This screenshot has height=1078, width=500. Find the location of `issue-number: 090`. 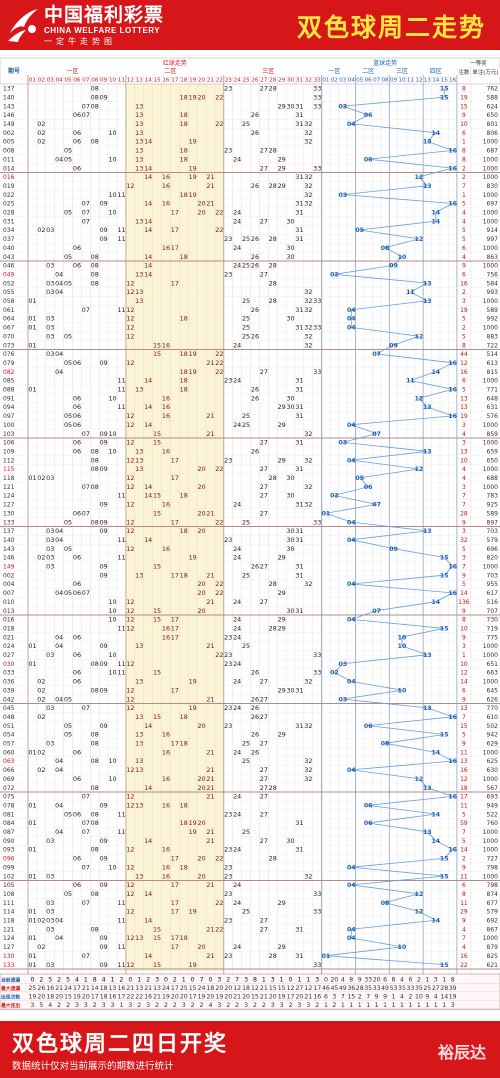

issue-number: 090 is located at coordinates (9, 841).